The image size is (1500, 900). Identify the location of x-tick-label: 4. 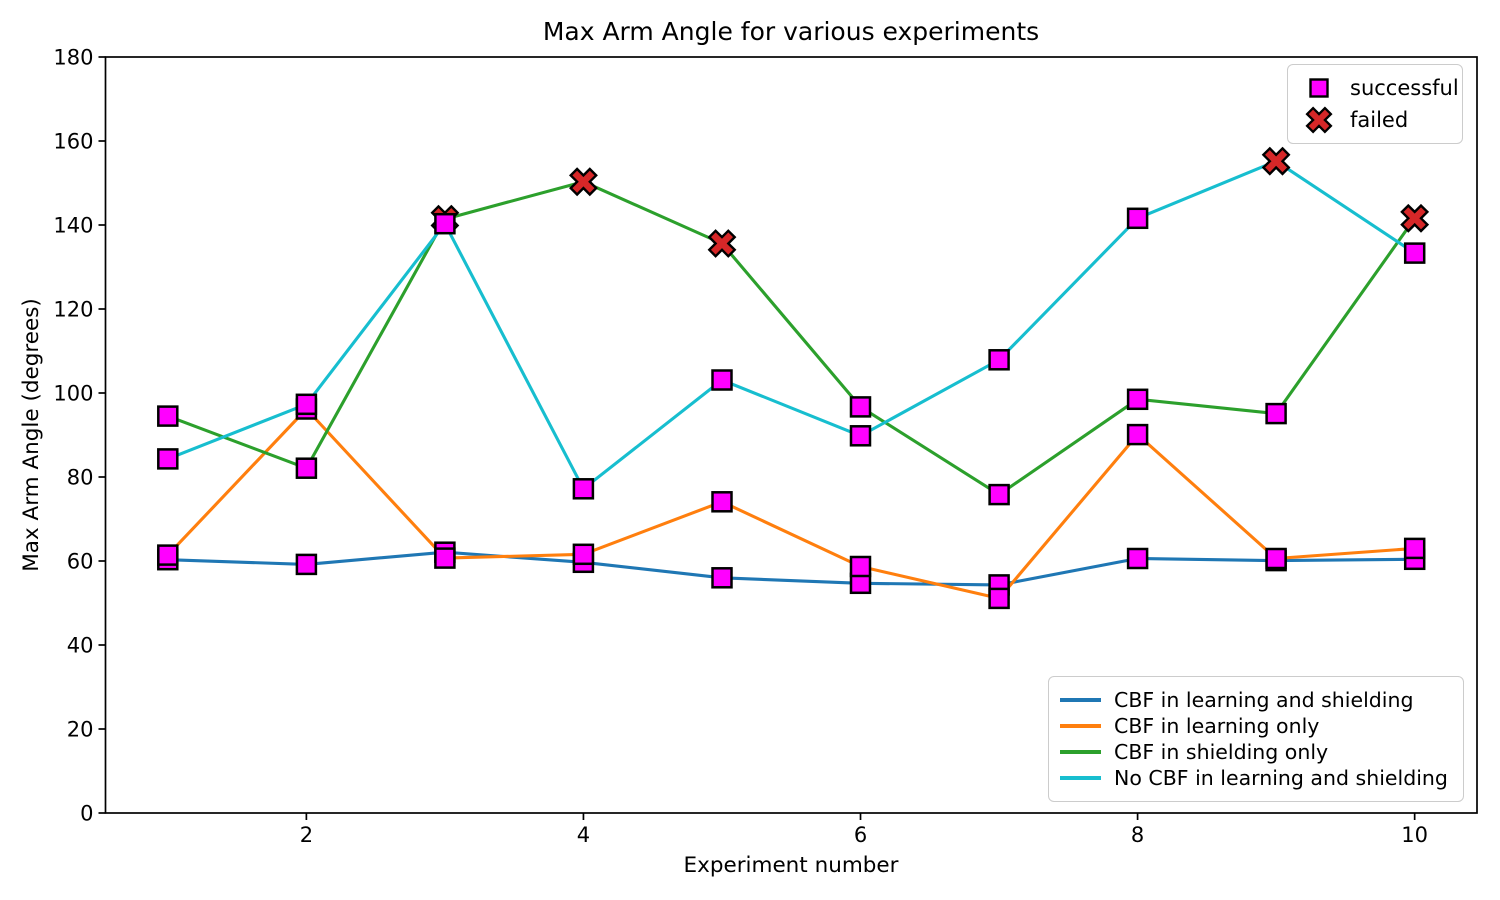
(583, 835).